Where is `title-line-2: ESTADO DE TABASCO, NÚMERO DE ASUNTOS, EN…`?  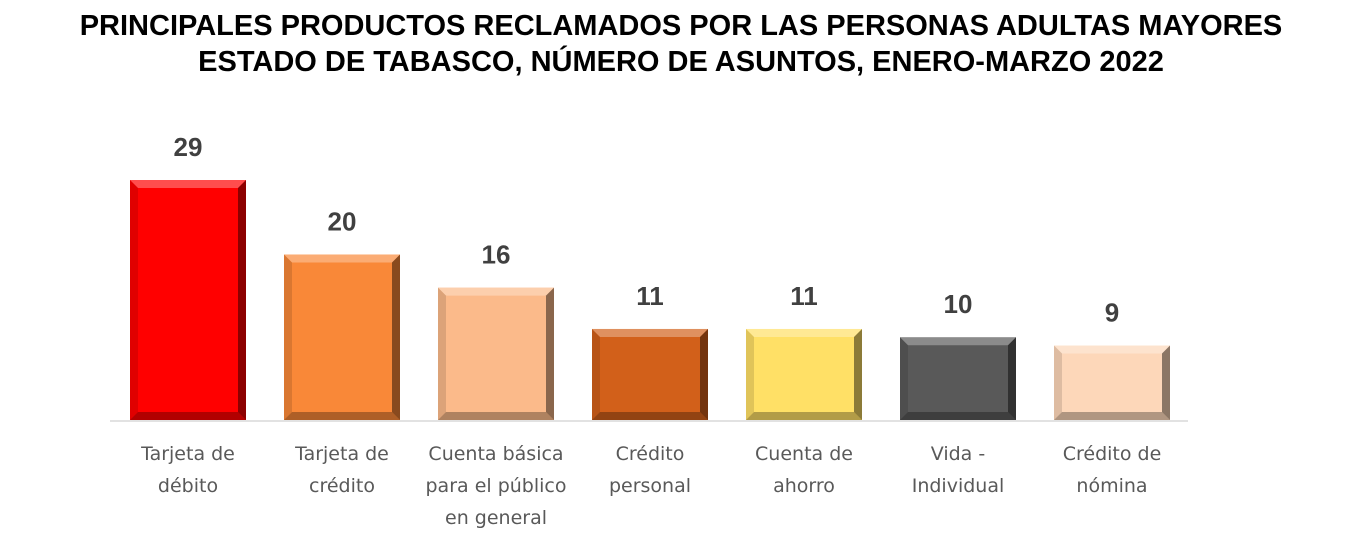 title-line-2: ESTADO DE TABASCO, NÚMERO DE ASUNTOS, EN… is located at coordinates (681, 62).